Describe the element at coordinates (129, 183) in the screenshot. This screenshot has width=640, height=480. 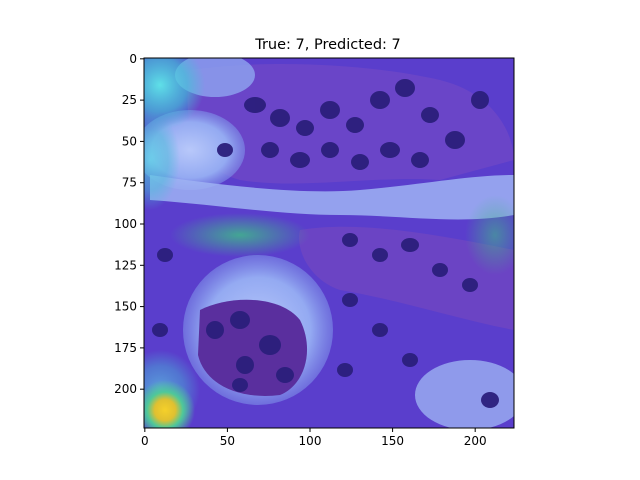
I see `y-tick-label: 75` at that location.